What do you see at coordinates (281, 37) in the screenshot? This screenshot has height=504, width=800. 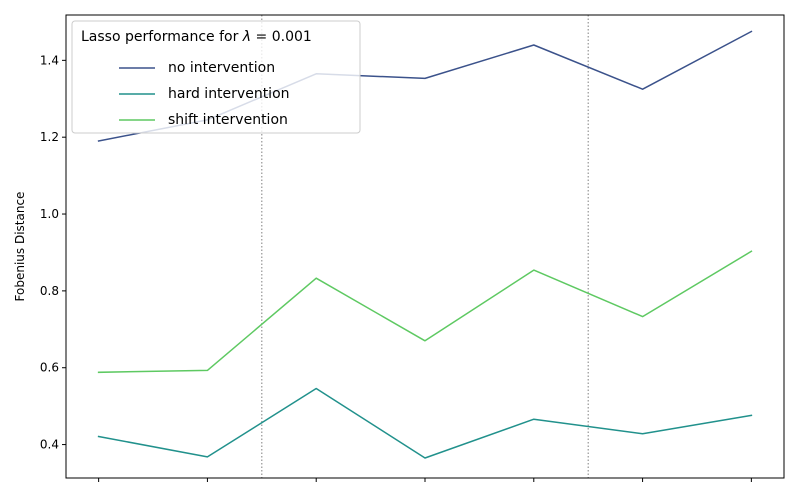 I see `legend-title-suffix: = 0.001` at bounding box center [281, 37].